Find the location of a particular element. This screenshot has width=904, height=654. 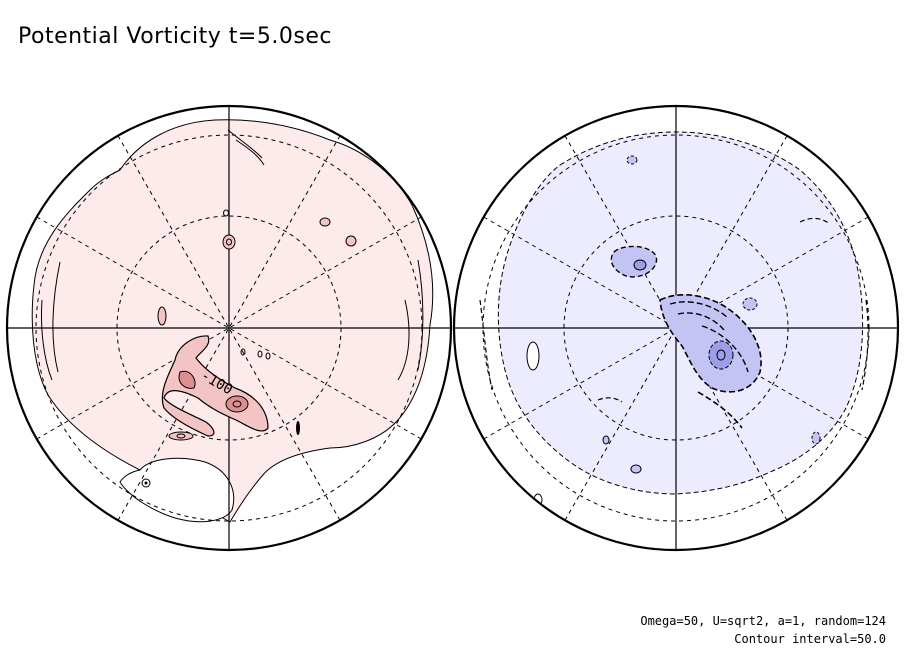

figure-title: Potential Vorticity t=5.0sec is located at coordinates (175, 36).